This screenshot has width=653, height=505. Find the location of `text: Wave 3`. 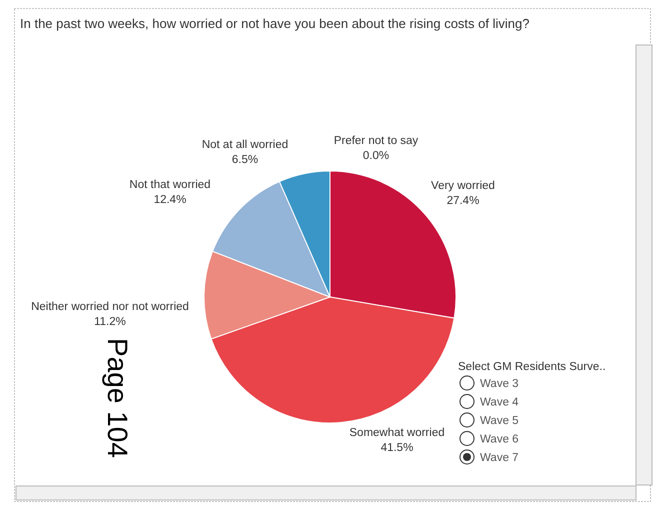

text: Wave 3 is located at coordinates (499, 384).